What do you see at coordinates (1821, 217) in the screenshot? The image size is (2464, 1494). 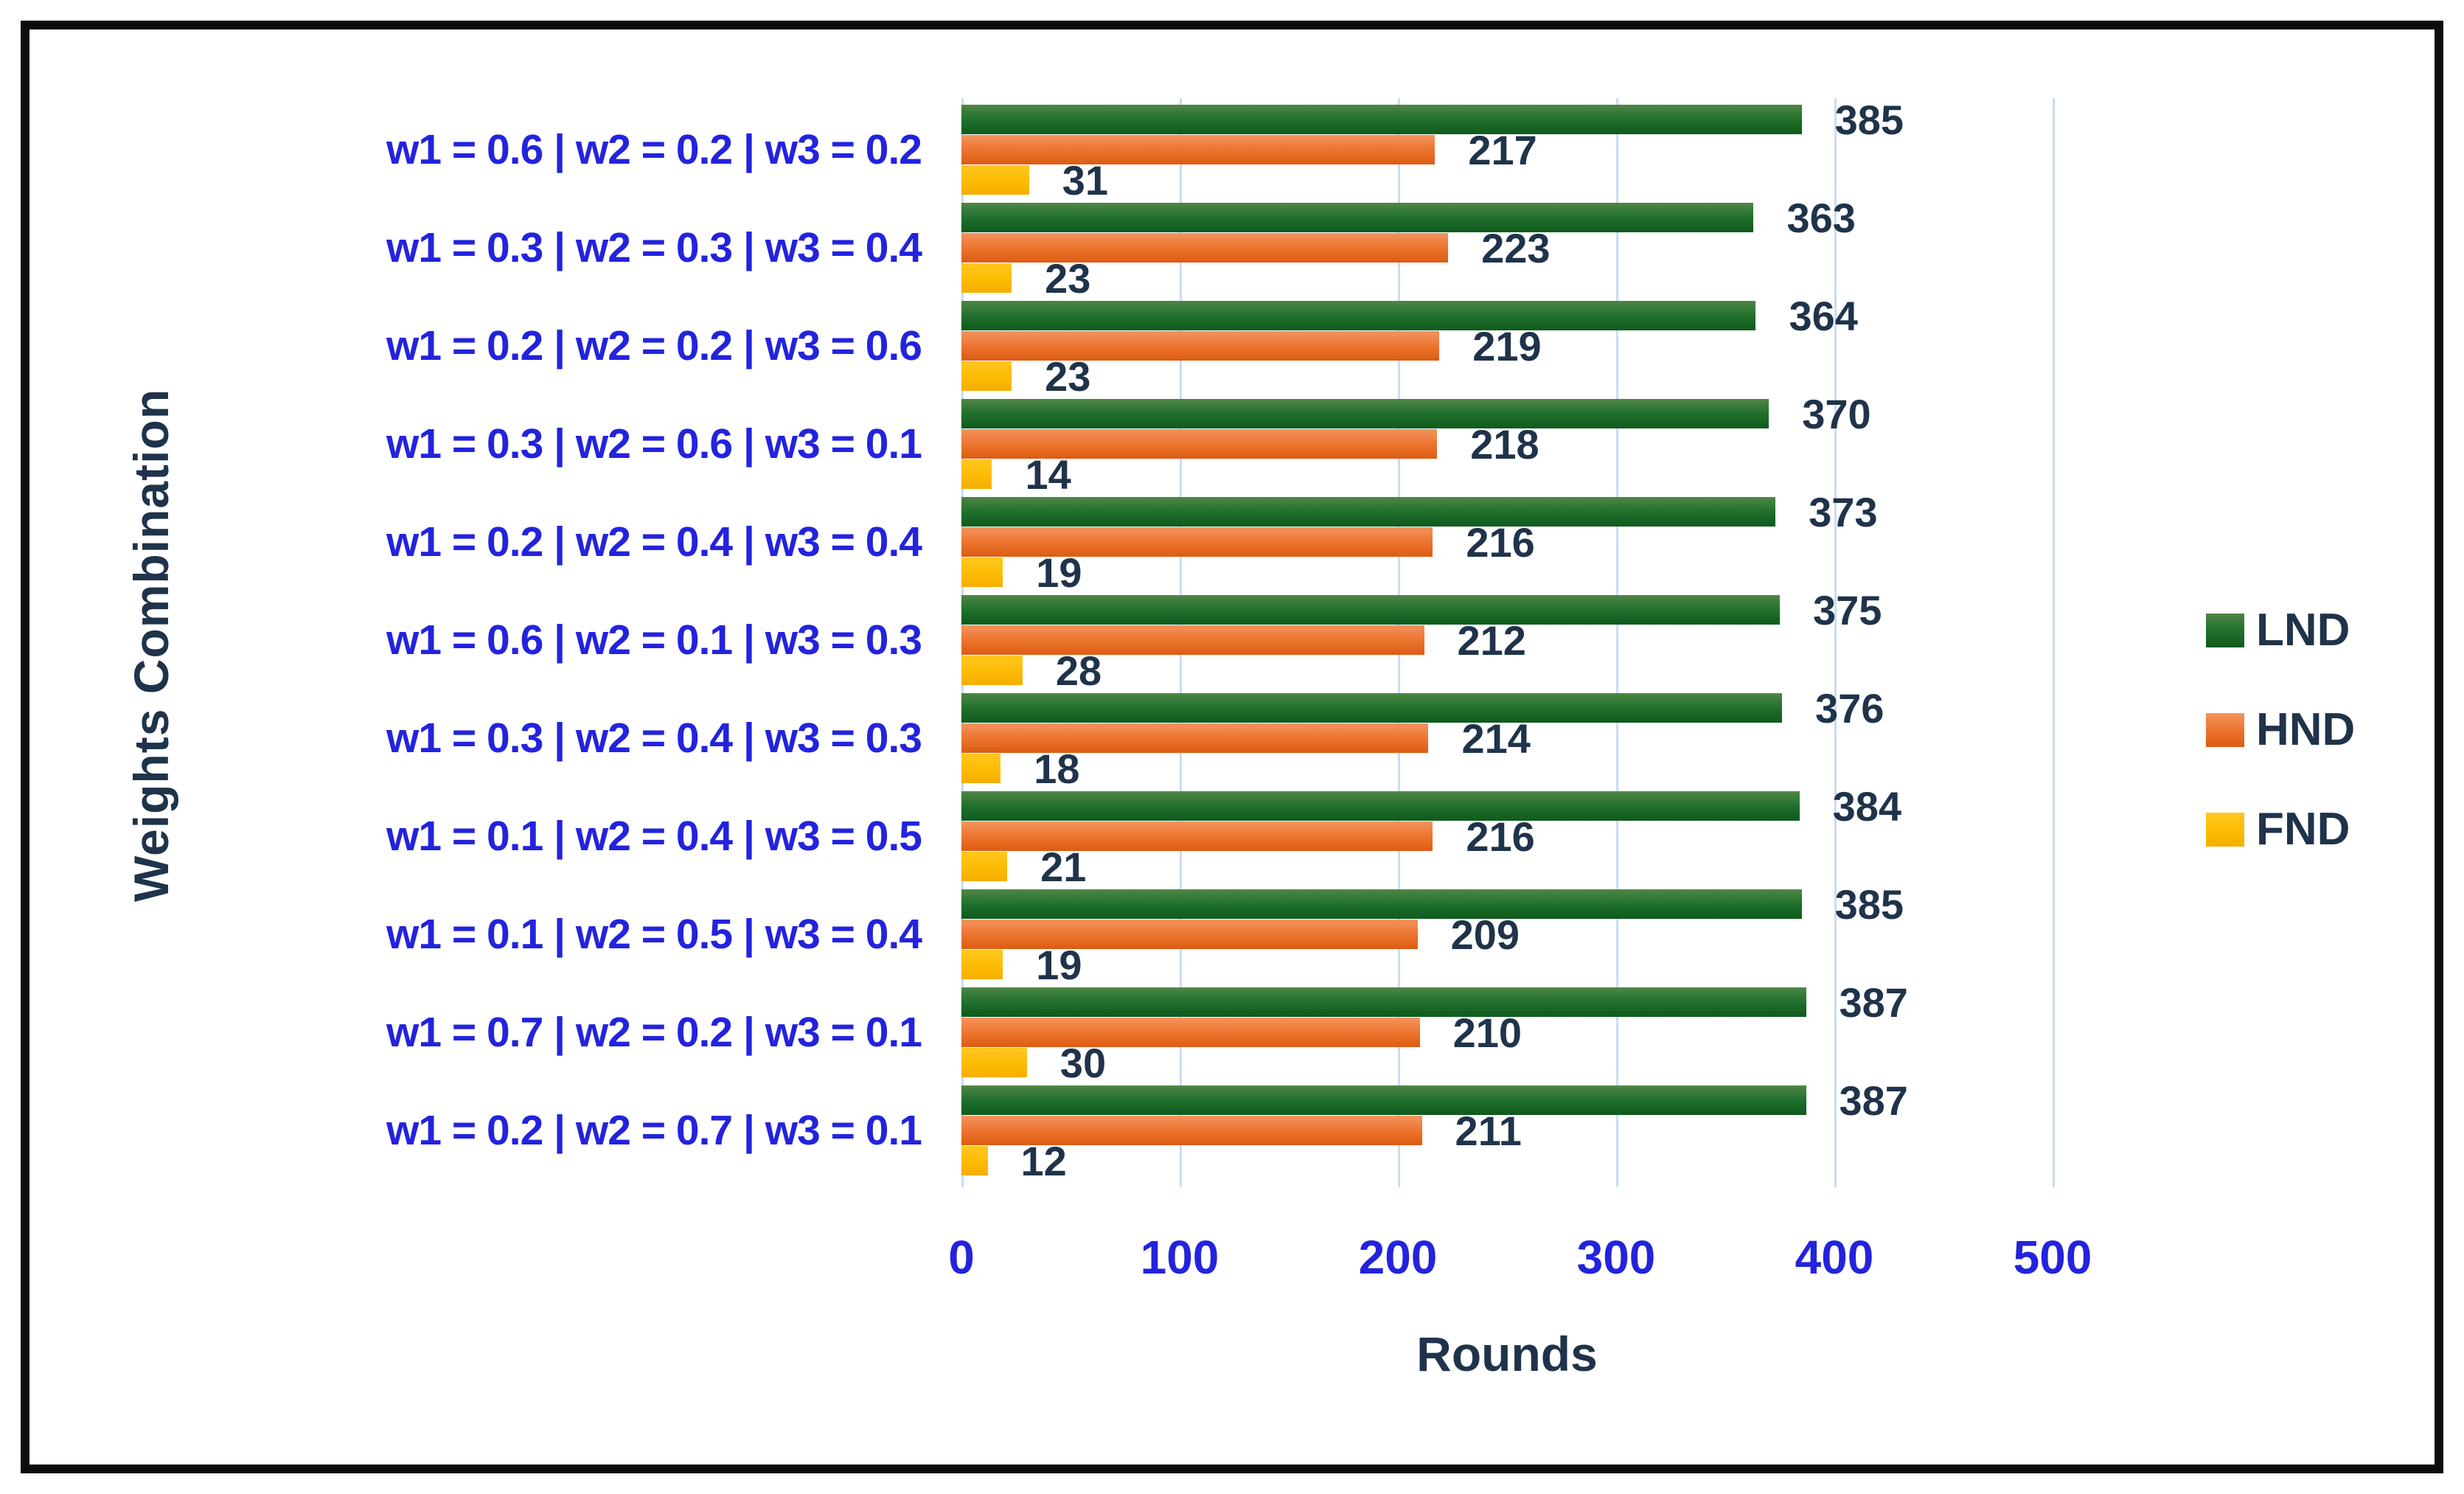 I see `lnd-value-label: 363` at bounding box center [1821, 217].